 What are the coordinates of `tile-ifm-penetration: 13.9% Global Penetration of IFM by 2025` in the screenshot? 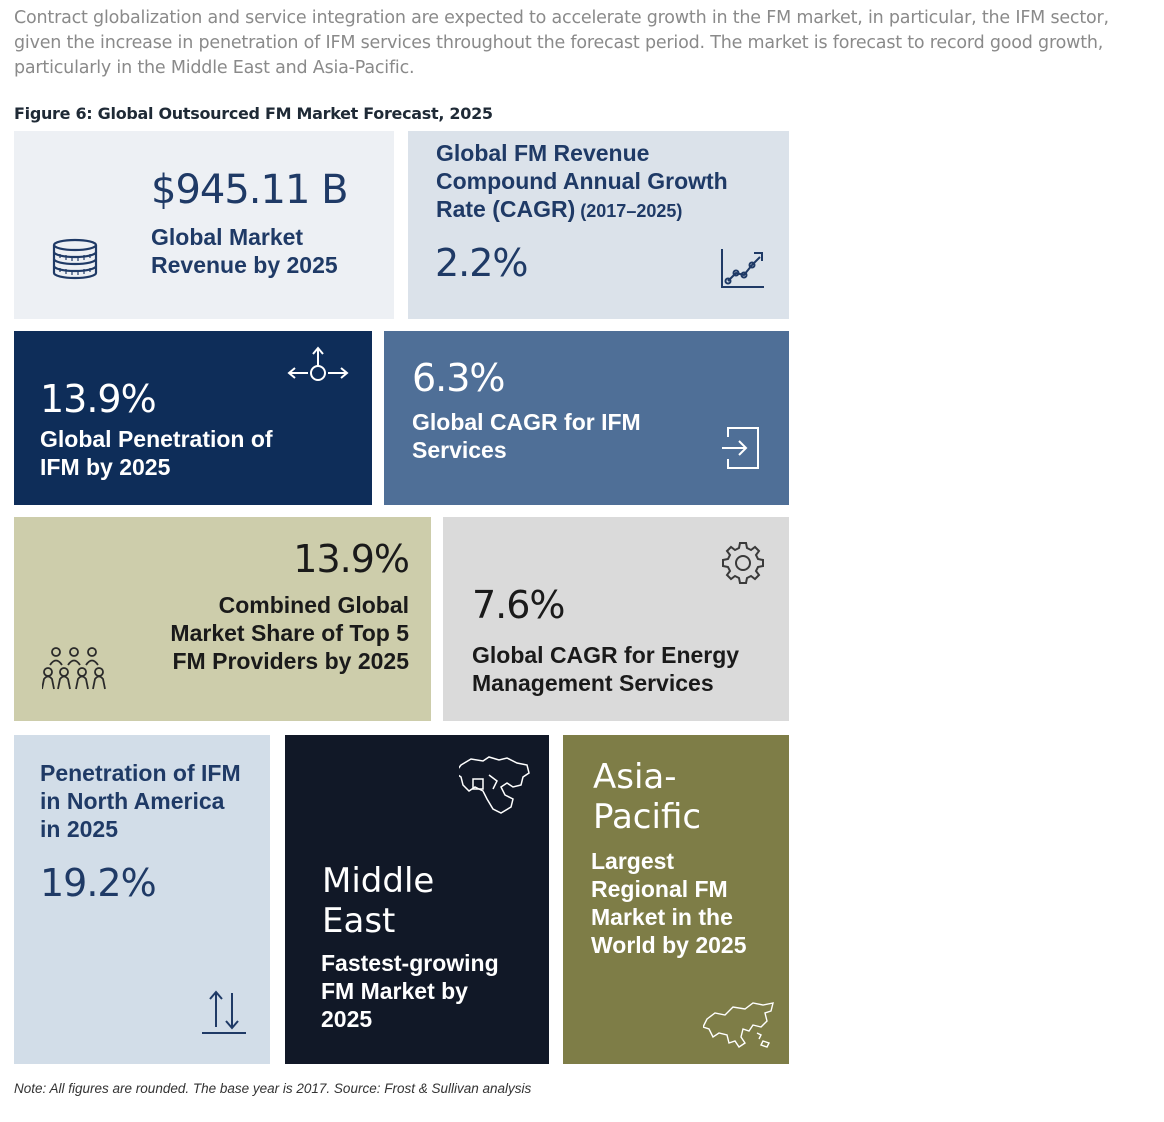 It's located at (193, 418).